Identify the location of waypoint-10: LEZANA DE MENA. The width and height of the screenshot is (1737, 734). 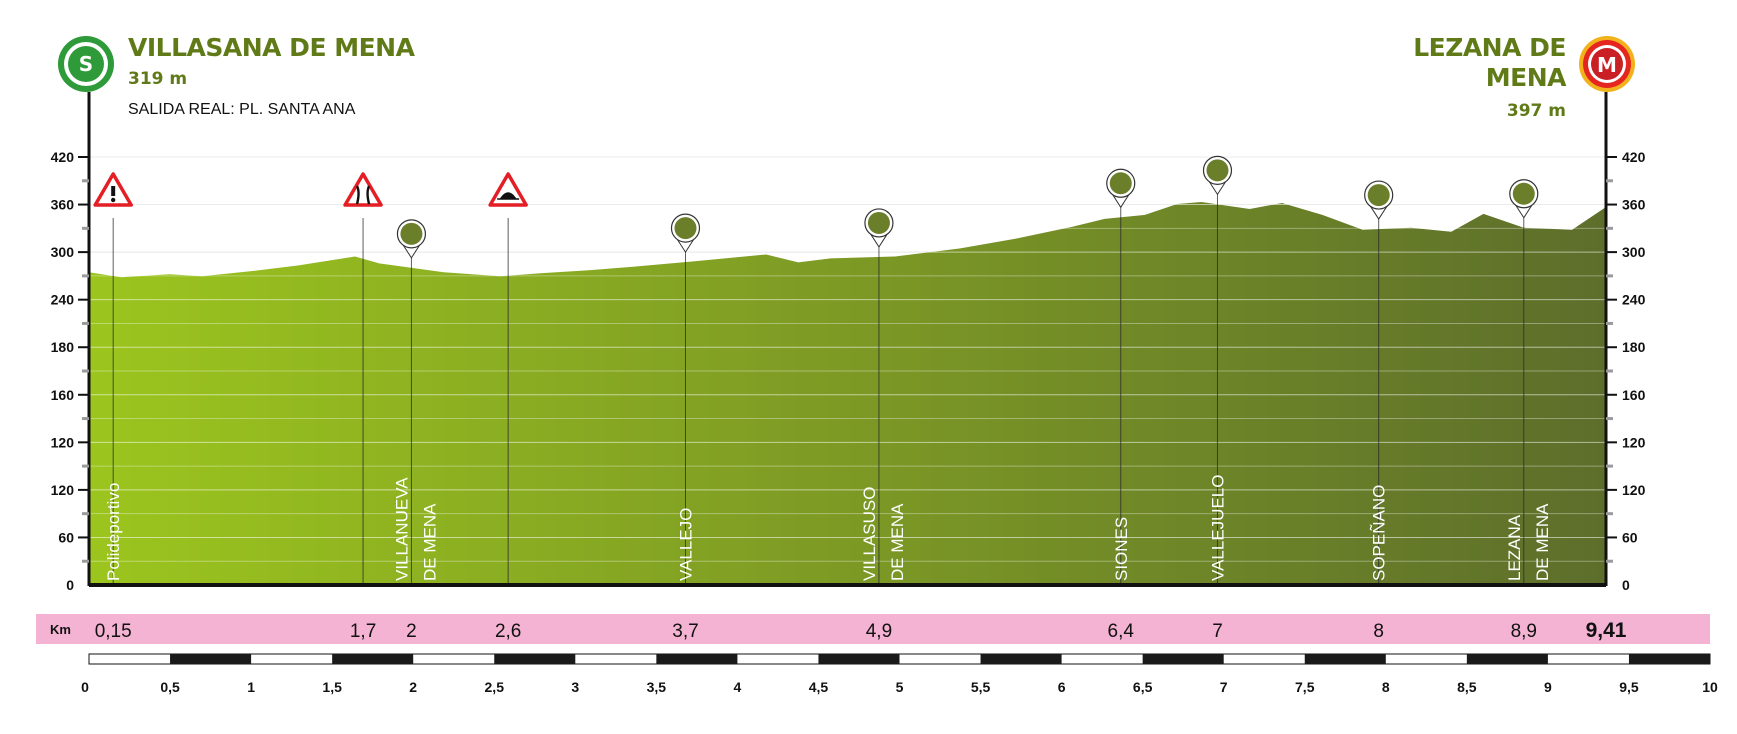
(1528, 382).